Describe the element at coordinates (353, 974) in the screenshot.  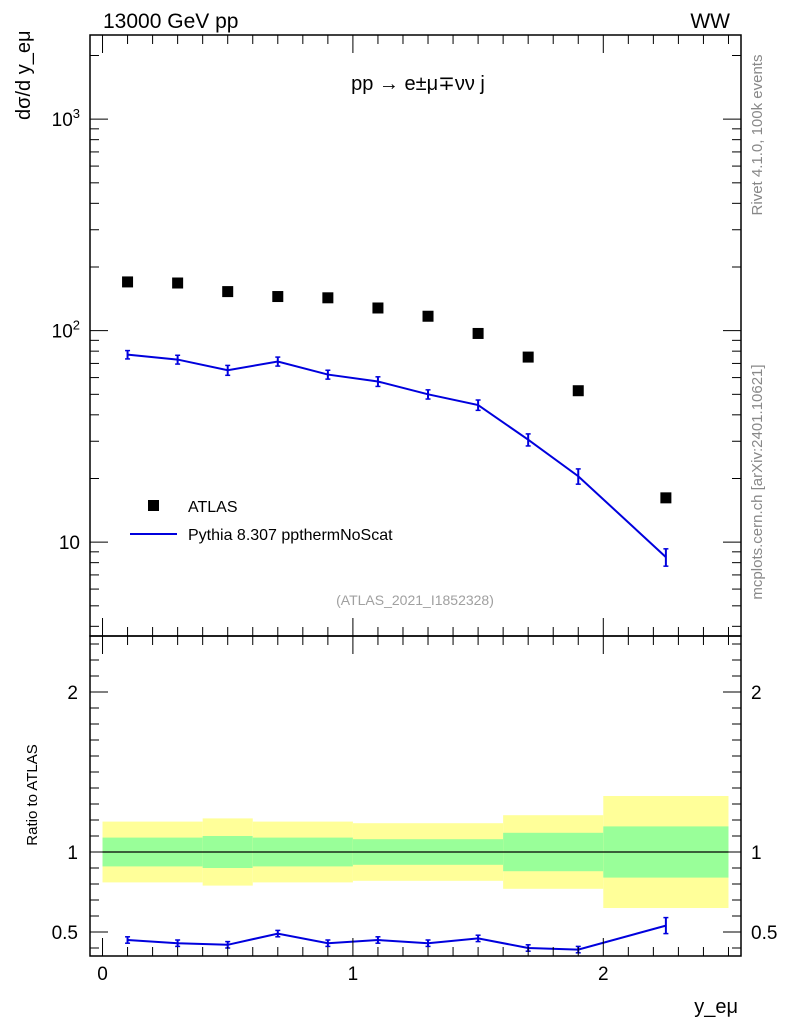
I see `x-tick-label: 1` at that location.